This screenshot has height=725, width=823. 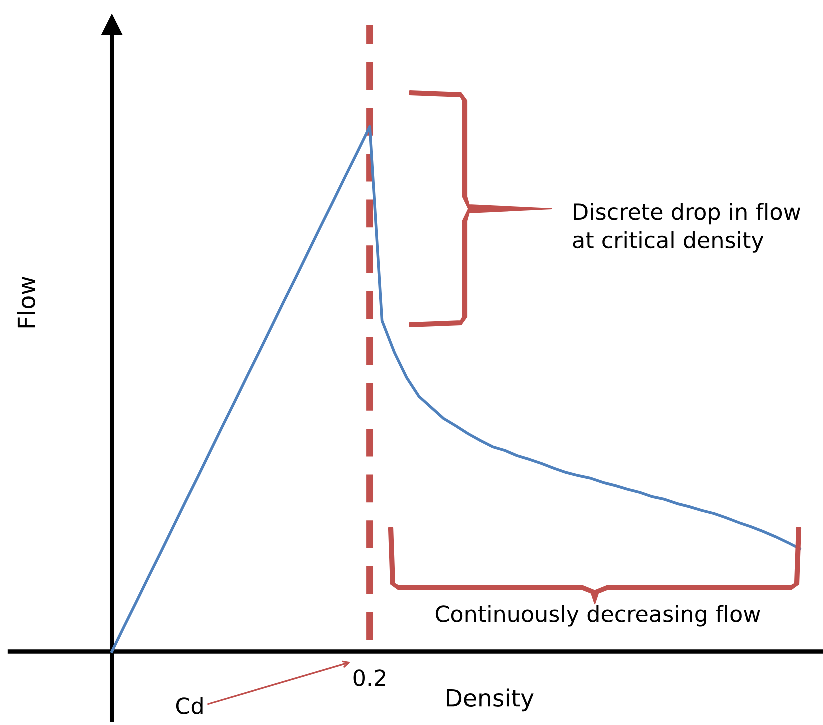 I want to click on annotation: Continuously decreasing flow, so click(x=598, y=616).